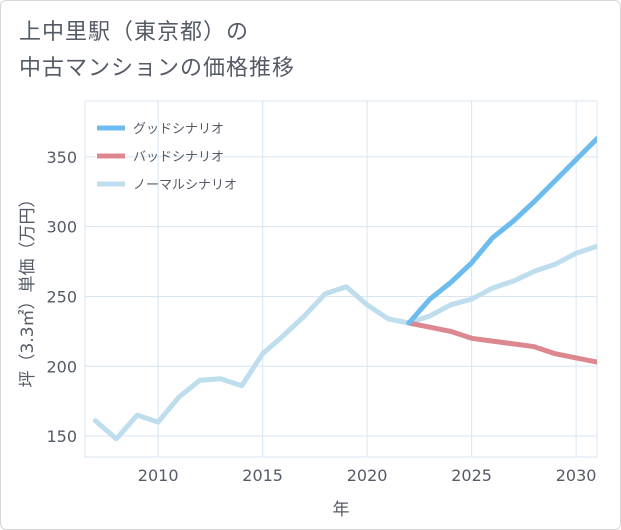 The image size is (621, 530). I want to click on series-line-bad, so click(501, 342).